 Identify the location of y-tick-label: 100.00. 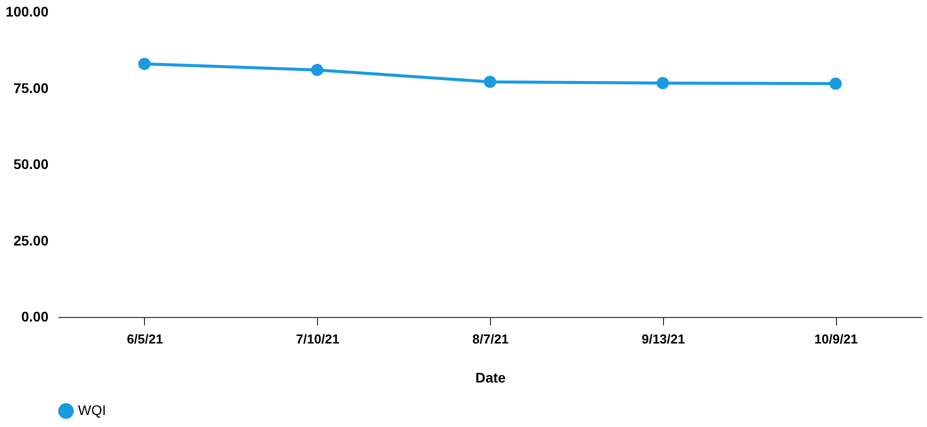
(27, 12).